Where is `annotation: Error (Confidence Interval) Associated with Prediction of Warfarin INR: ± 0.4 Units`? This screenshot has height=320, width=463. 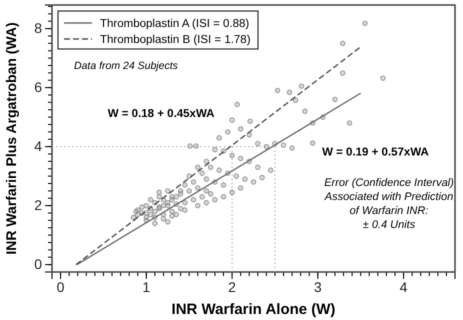 annotation: Error (Confidence Interval) Associated with Prediction of Warfarin INR: ± 0.4 Units is located at coordinates (389, 204).